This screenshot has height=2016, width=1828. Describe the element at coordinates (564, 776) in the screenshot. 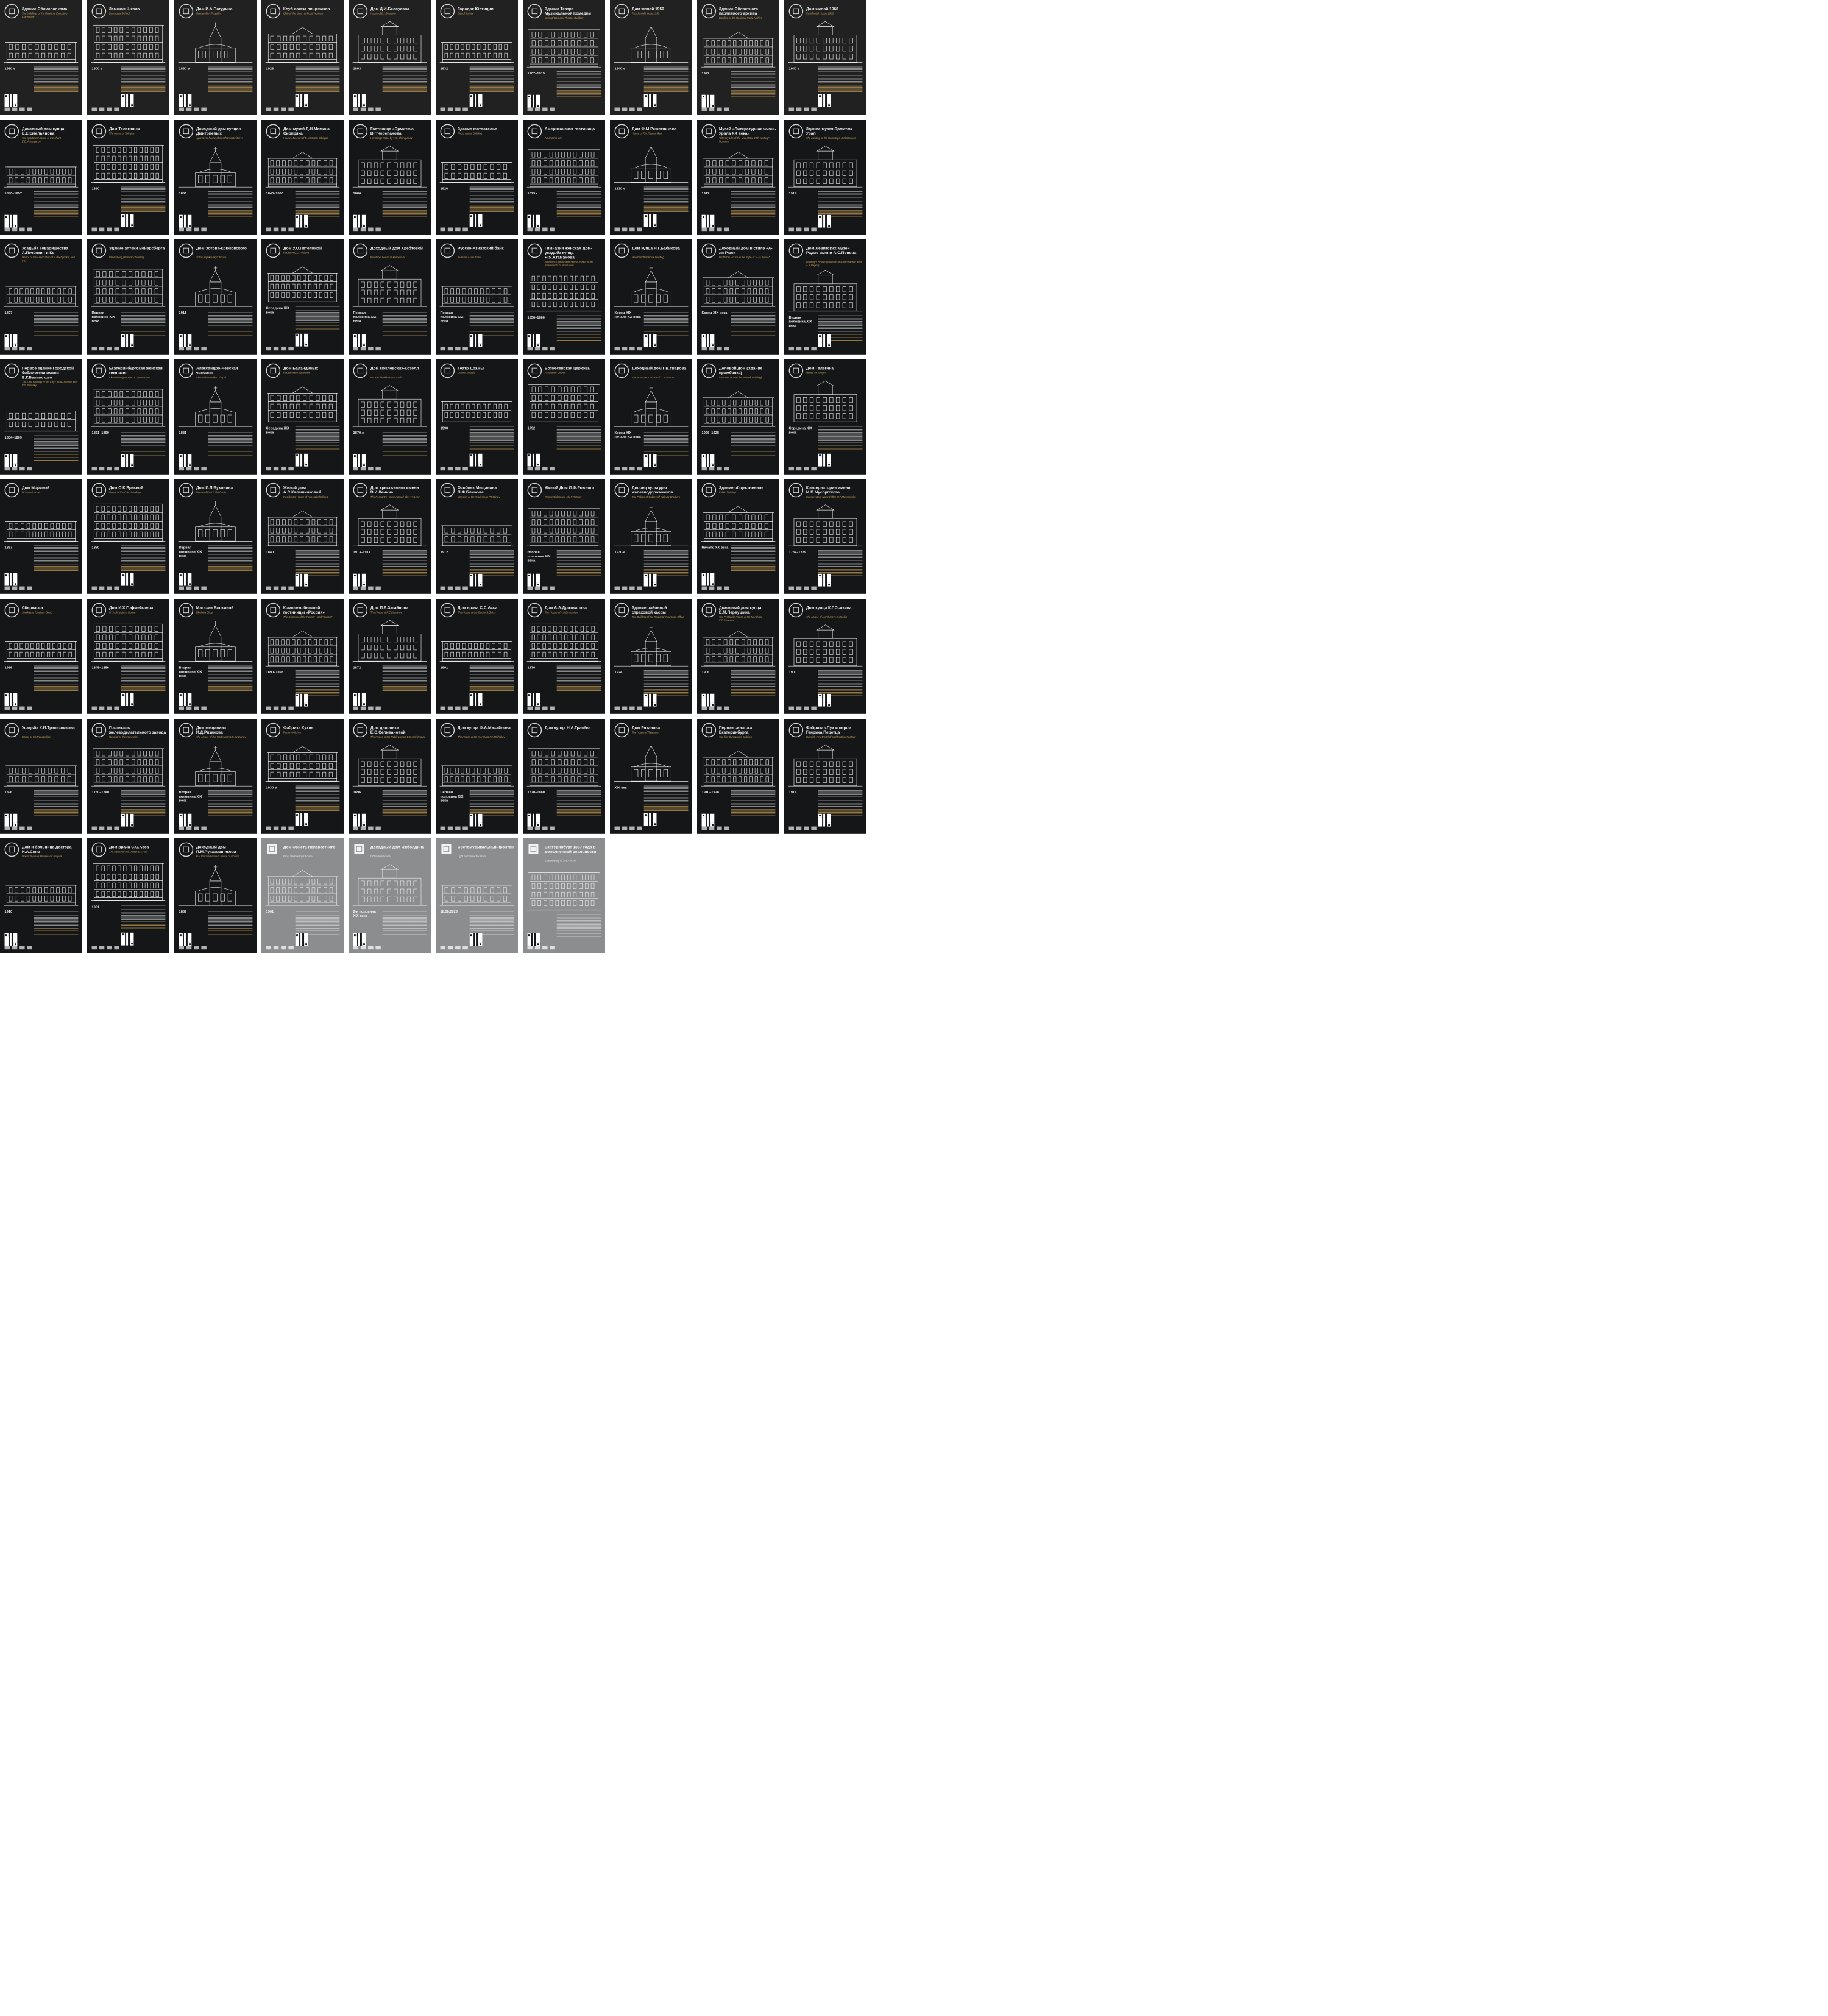

I see `poster-card: Дом купца Н.А.Грачёва 1870–1880` at that location.